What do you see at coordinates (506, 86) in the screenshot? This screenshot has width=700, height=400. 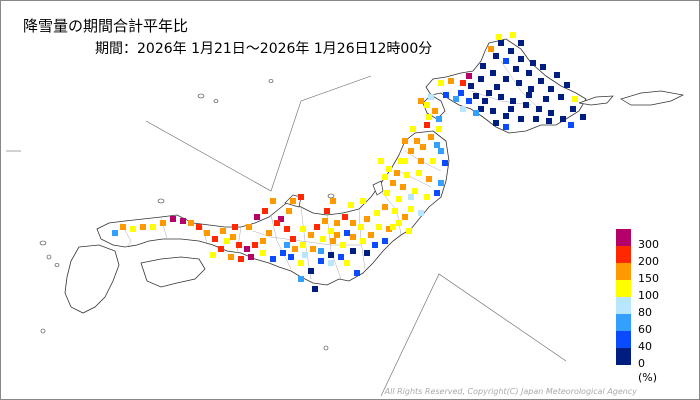 I see `hokkaido-island` at bounding box center [506, 86].